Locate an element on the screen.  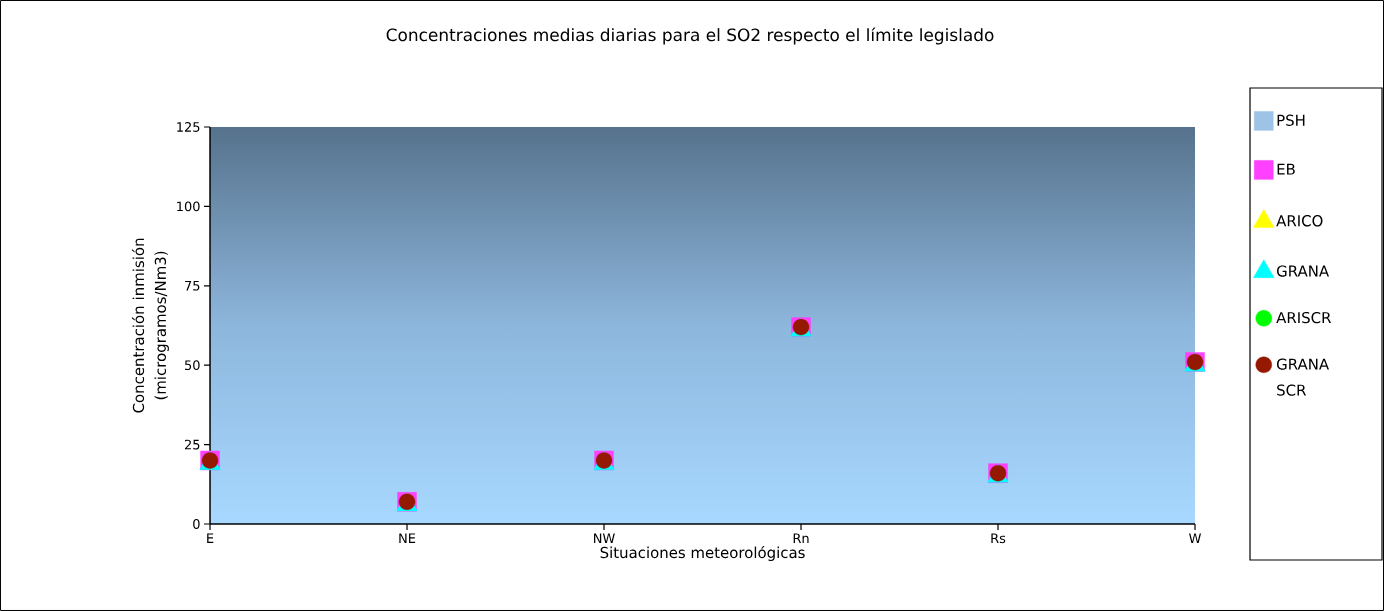
chart-title: Concentraciones medias diarias para el SO2 respecto el límite legislado is located at coordinates (690, 36).